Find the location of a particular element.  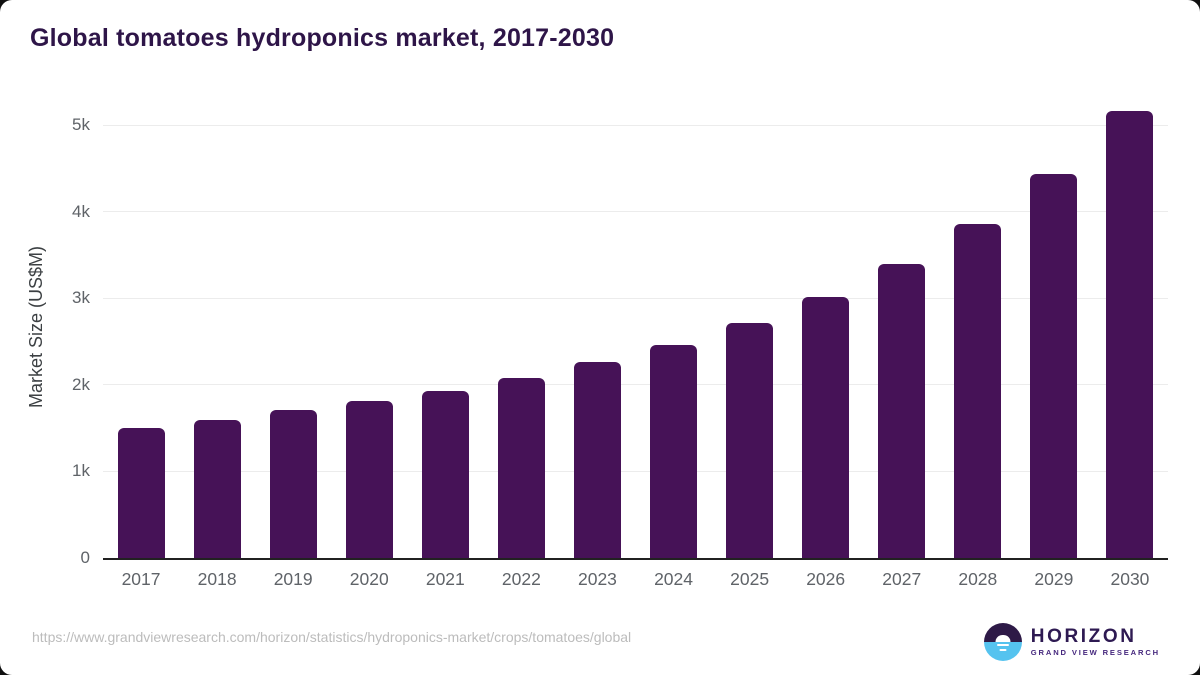

x-tick-label: 2017 is located at coordinates (141, 579).